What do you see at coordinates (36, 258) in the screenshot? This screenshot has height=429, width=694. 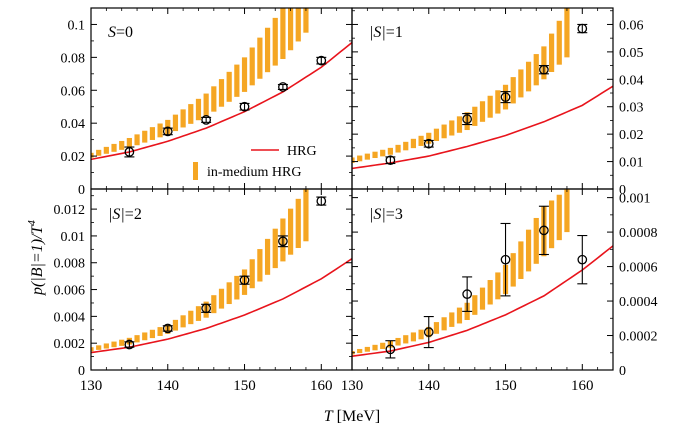 I see `y-axis-title: p(|B|=1)/T4` at bounding box center [36, 258].